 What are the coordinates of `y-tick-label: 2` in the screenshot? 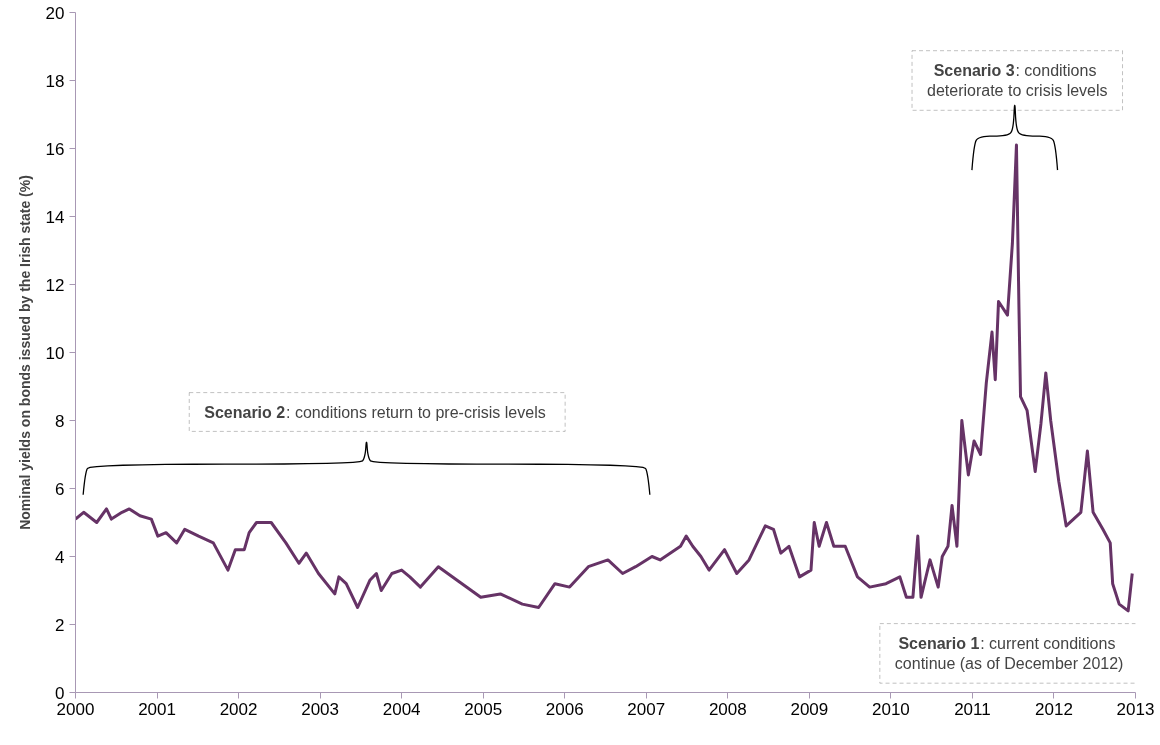 It's located at (60, 625).